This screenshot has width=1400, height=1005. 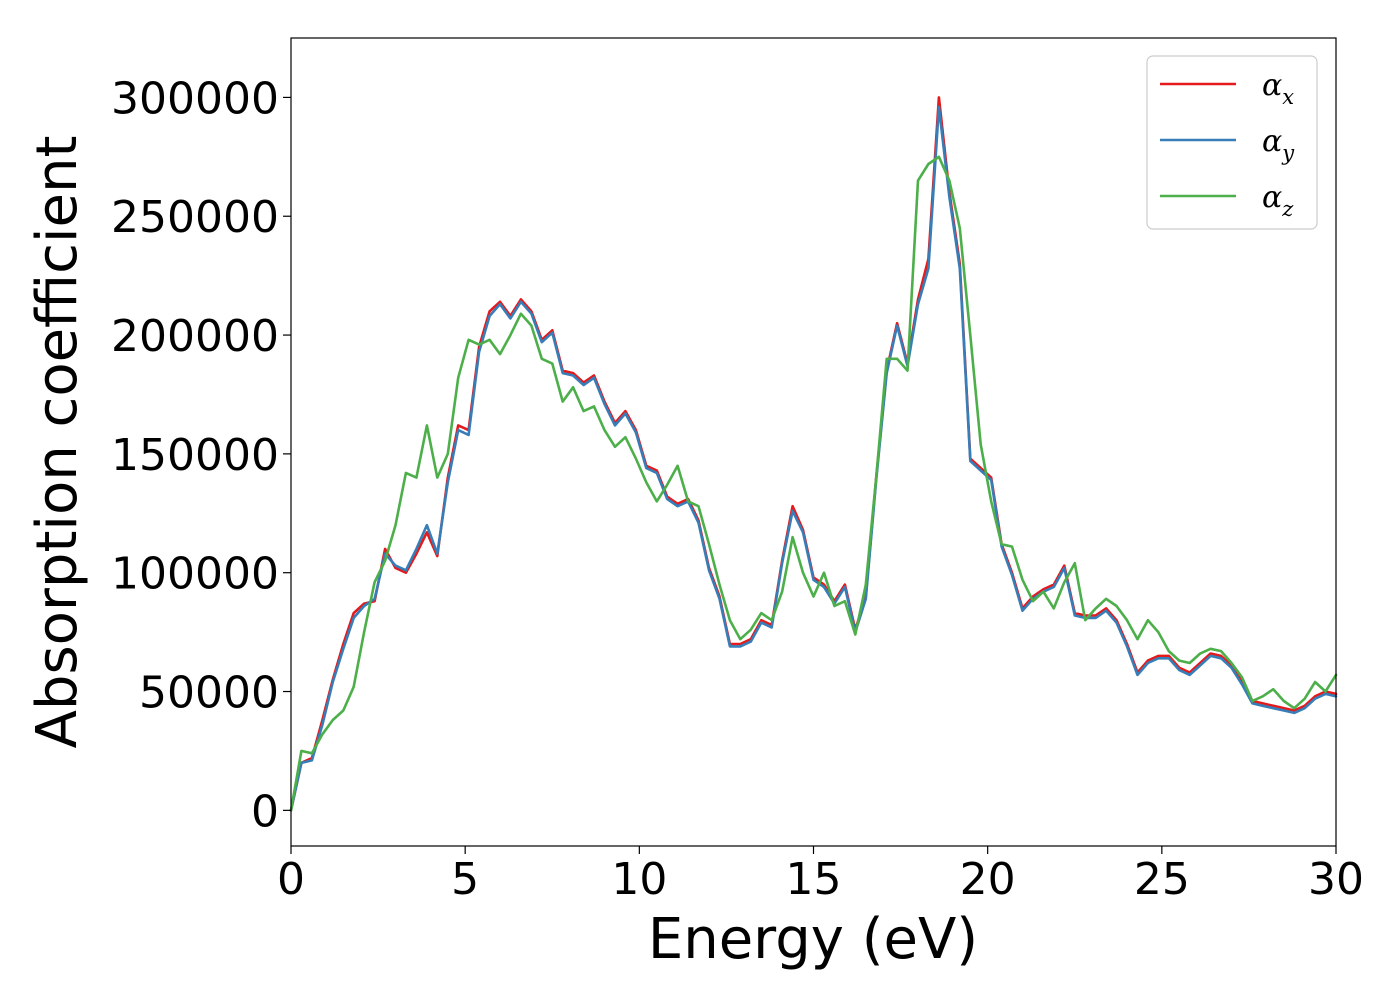 I want to click on x-tick-label: 25, so click(x=1162, y=879).